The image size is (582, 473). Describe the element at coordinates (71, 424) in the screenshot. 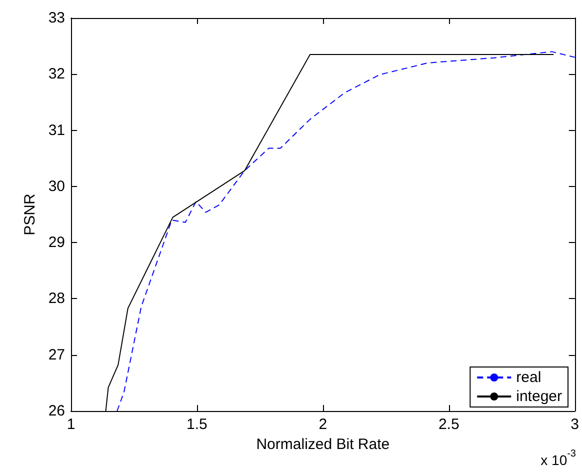

I see `x-tick-label: 1` at that location.